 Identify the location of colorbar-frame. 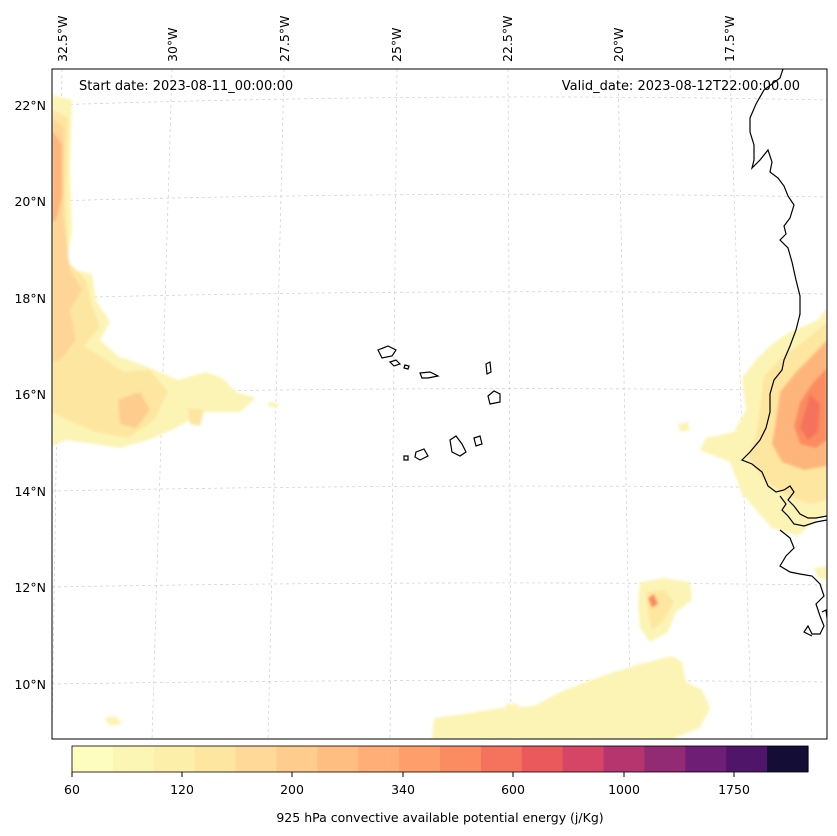
(440, 759).